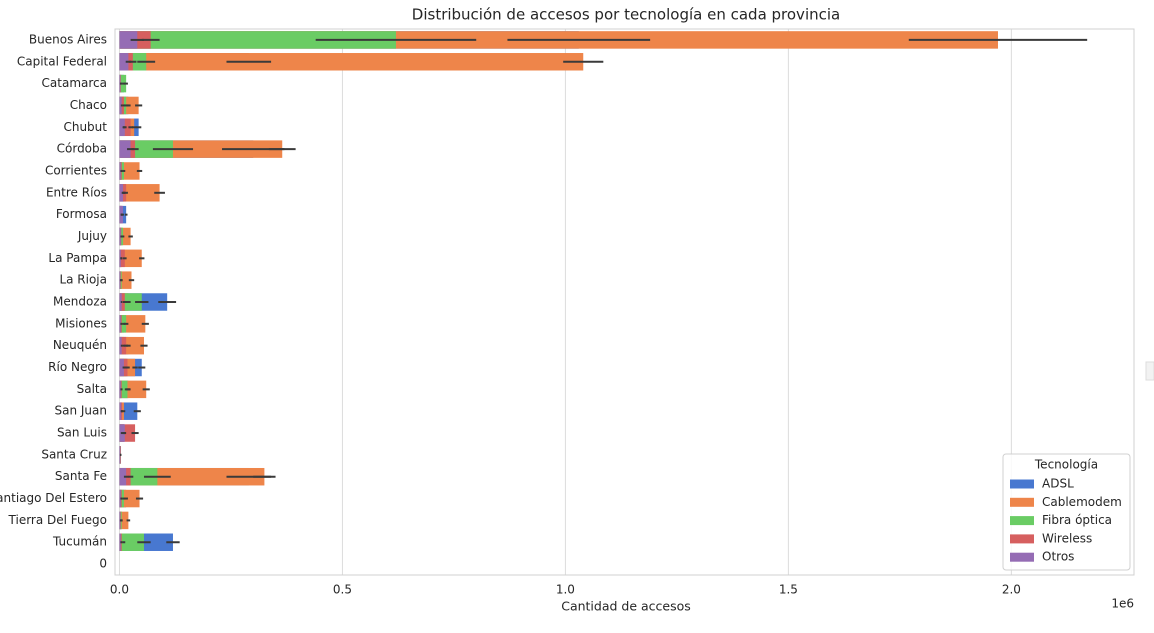 The width and height of the screenshot is (1154, 633). I want to click on y-tick-label: Tucumán, so click(79, 542).